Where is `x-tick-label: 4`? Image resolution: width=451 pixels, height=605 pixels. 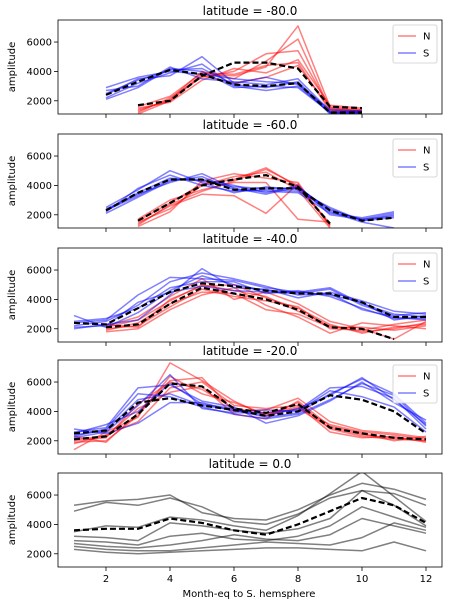 x-tick-label: 4 is located at coordinates (170, 579).